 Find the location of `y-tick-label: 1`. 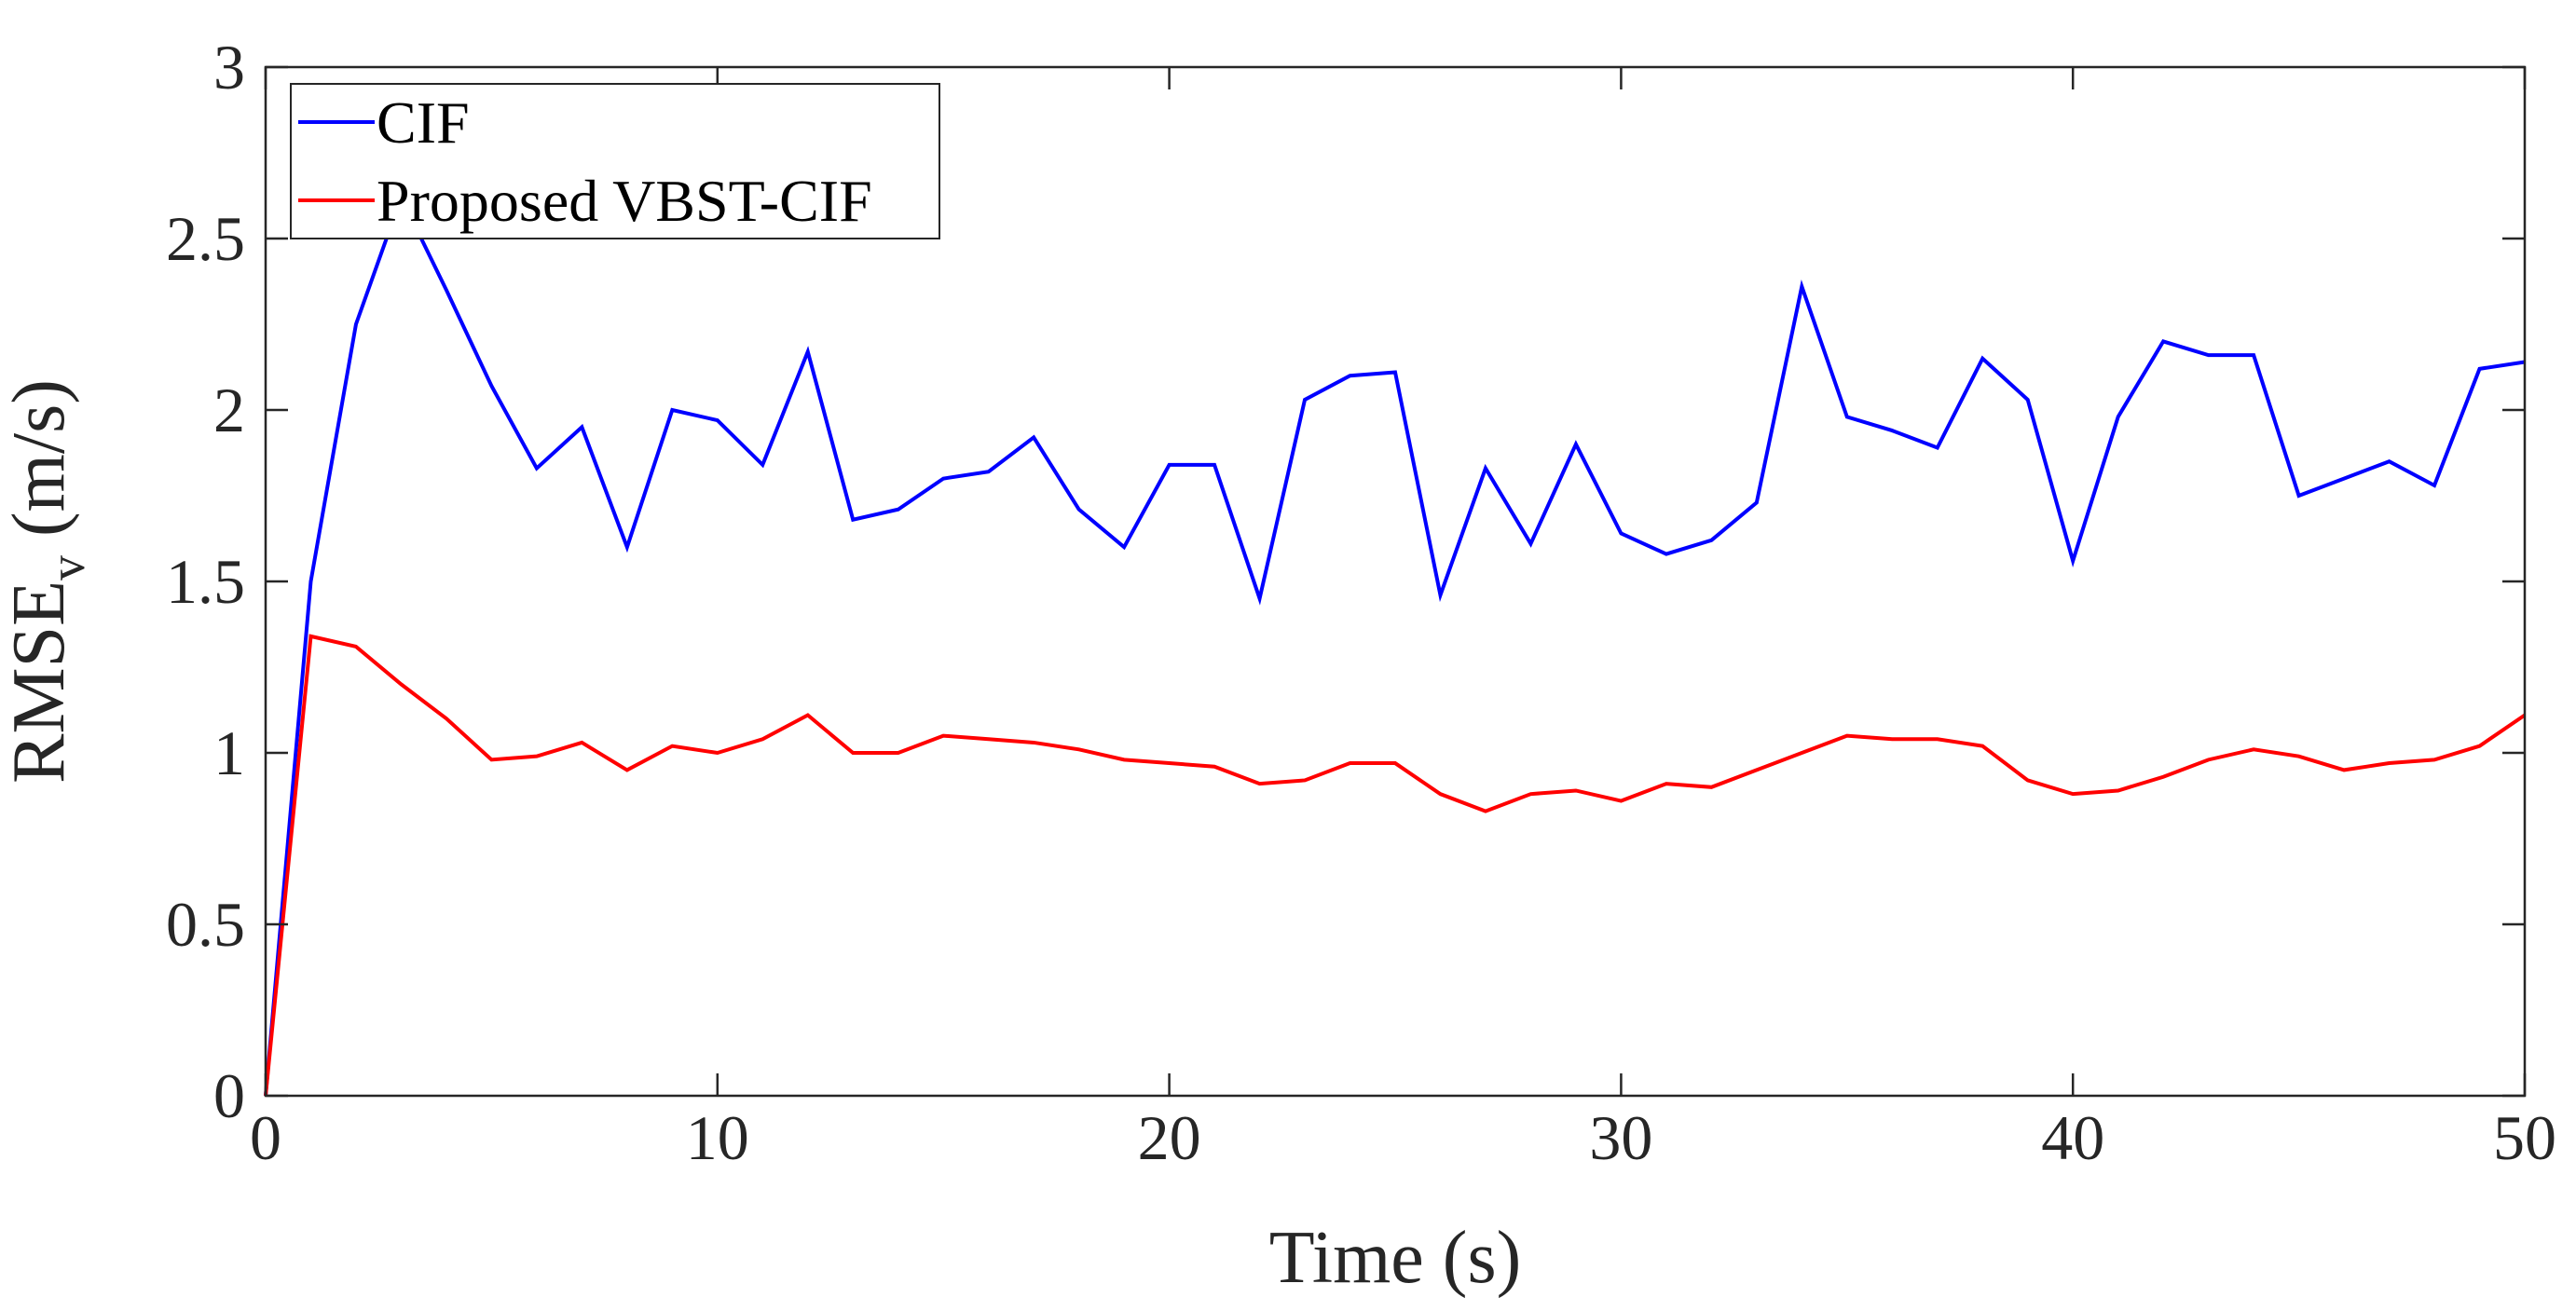

y-tick-label: 1 is located at coordinates (229, 752).